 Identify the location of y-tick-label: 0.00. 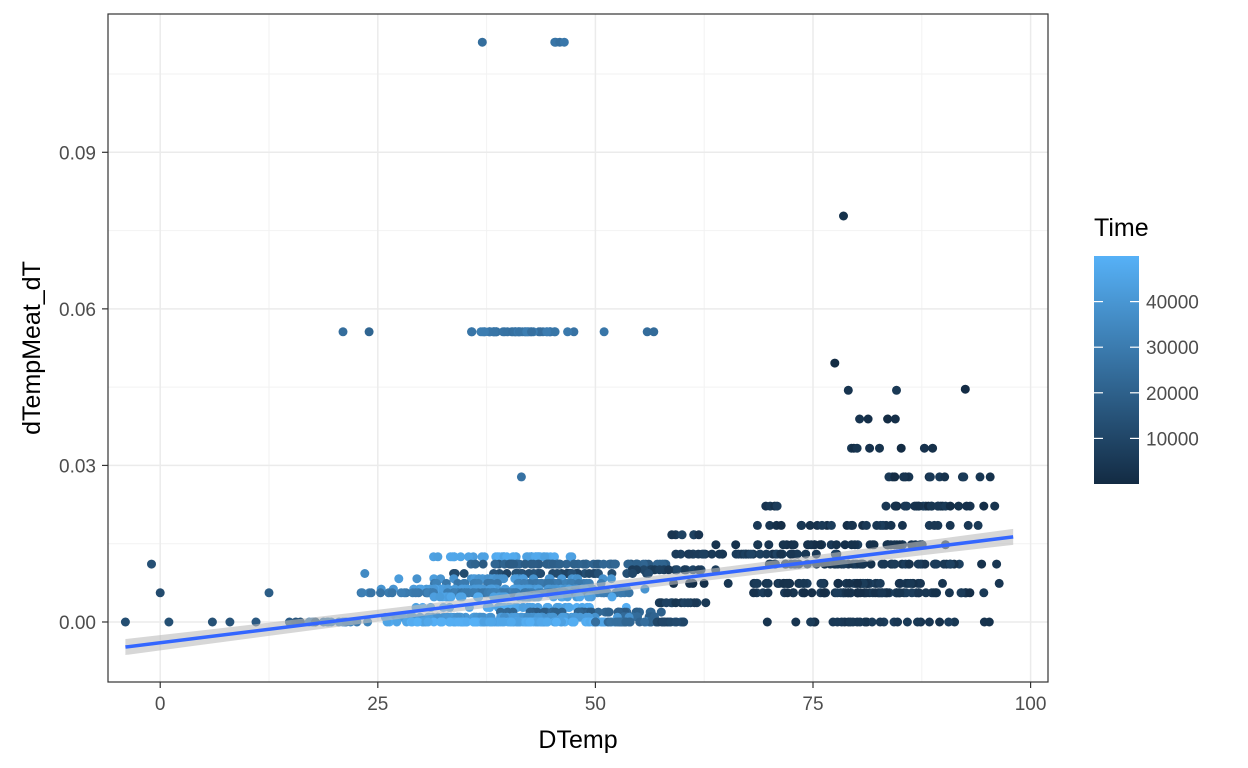
(77, 623).